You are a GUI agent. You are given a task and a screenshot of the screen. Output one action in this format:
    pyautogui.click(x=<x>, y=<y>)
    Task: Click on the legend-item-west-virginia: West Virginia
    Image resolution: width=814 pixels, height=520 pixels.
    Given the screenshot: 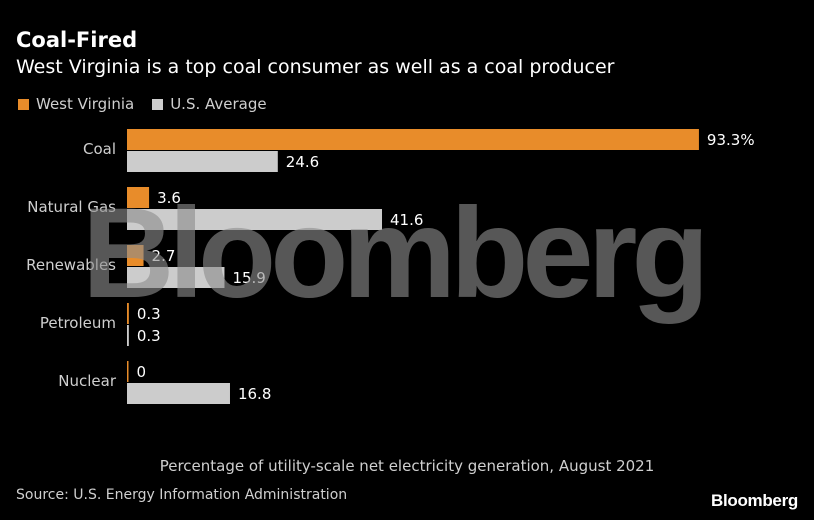 What is the action you would take?
    pyautogui.click(x=76, y=104)
    